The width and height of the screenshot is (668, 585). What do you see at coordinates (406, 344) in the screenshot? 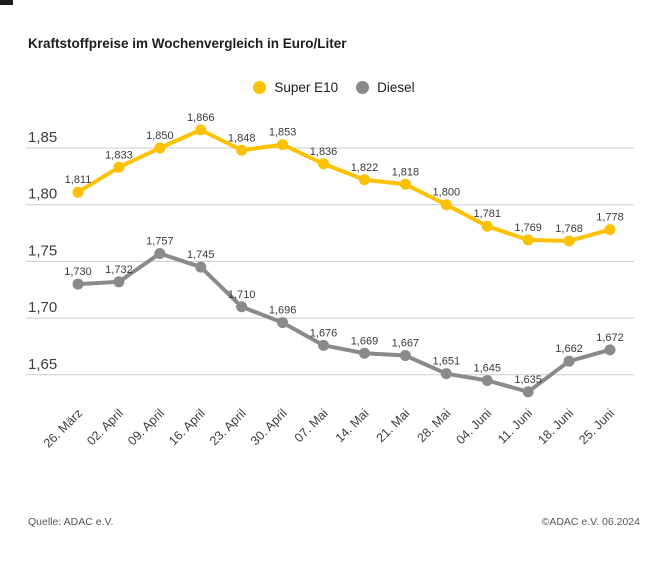
I see `data-point-label: 1,667` at bounding box center [406, 344].